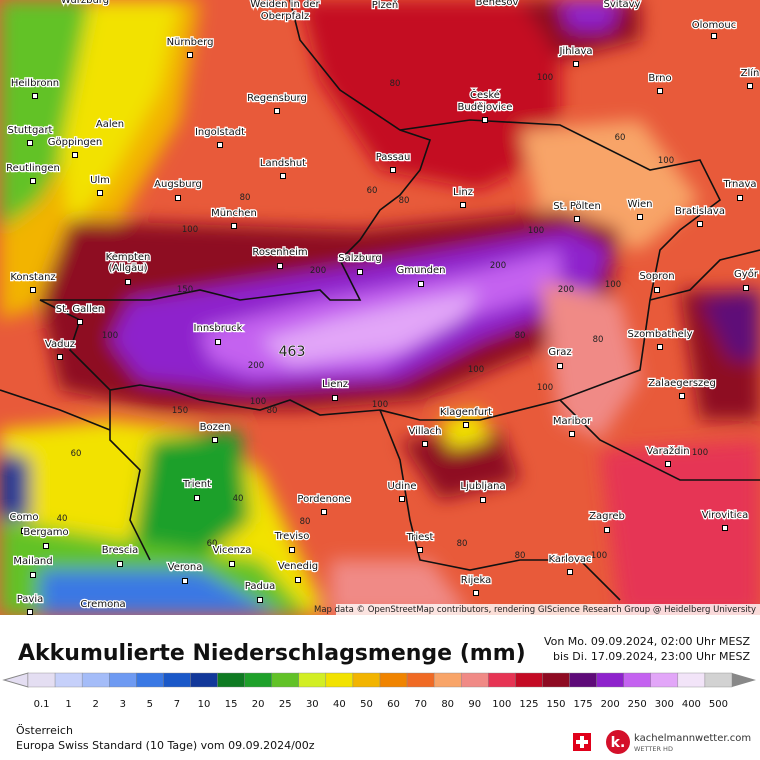  Describe the element at coordinates (692, 738) in the screenshot. I see `brand: kachelmannwetter.com` at that location.